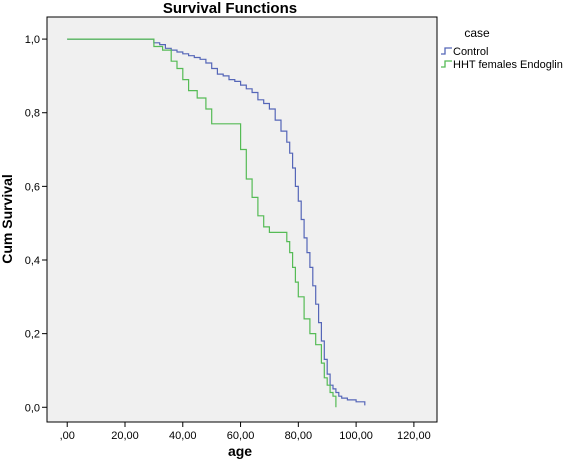  What do you see at coordinates (414, 436) in the screenshot?
I see `x-tick-label: 120,00` at bounding box center [414, 436].